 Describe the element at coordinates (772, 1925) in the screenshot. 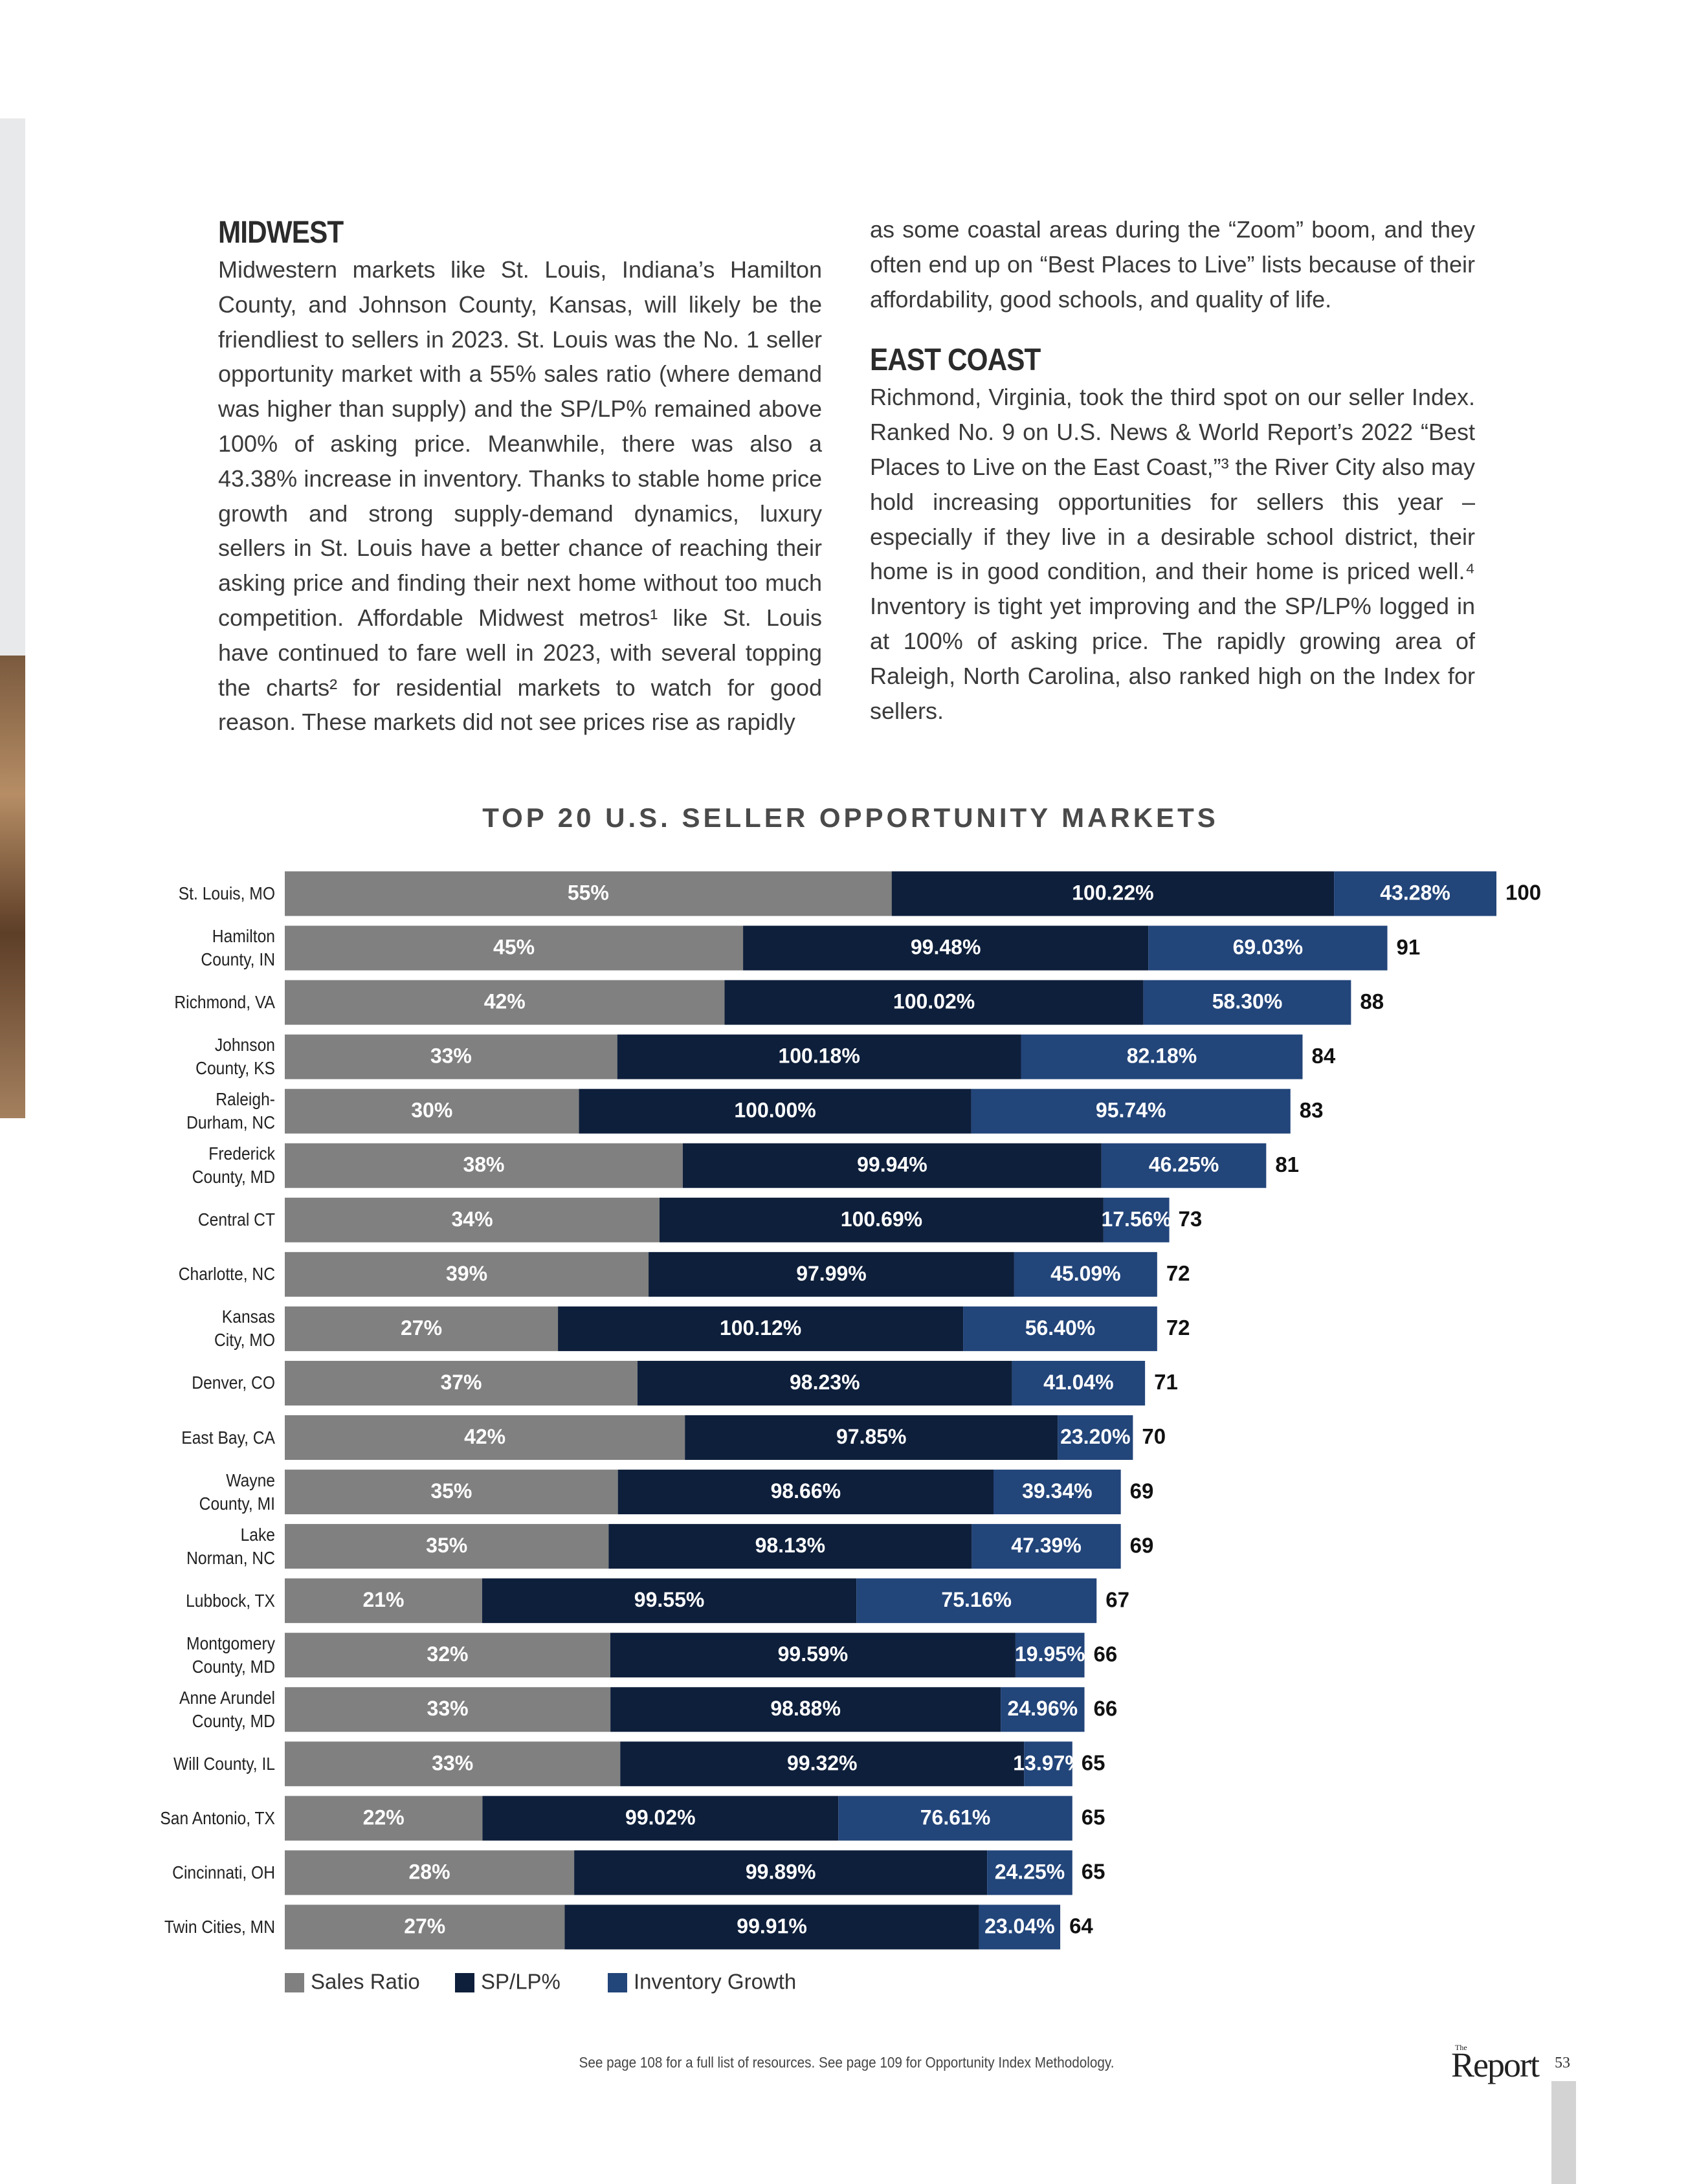

I see `value-label: 99.91%` at that location.